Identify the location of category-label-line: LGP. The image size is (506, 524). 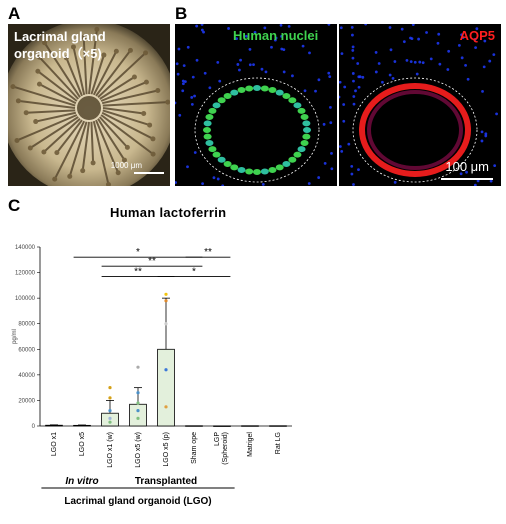
(217, 439).